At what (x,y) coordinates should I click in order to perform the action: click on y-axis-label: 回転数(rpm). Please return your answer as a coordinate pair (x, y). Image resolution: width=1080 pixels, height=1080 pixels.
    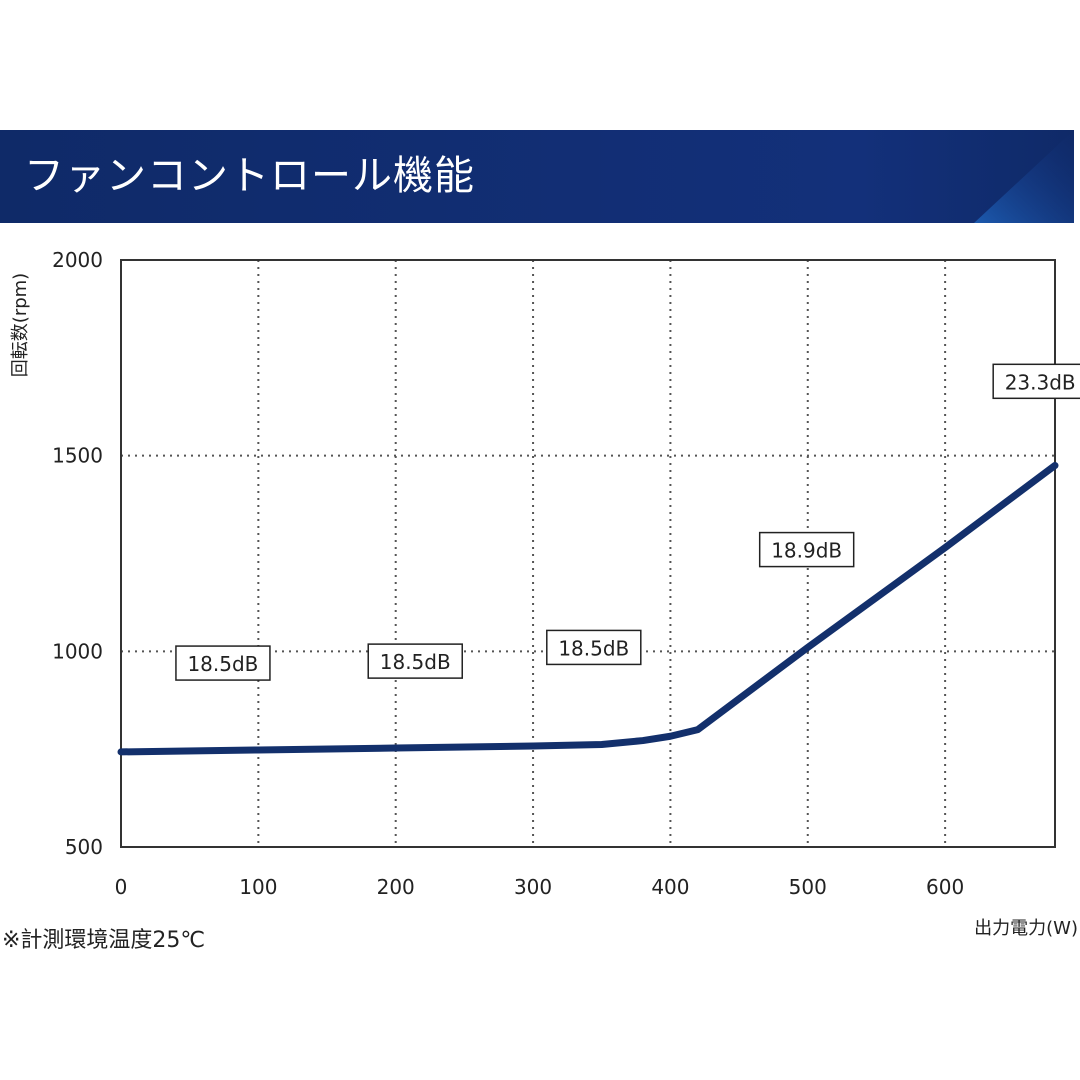
    Looking at the image, I should click on (20, 325).